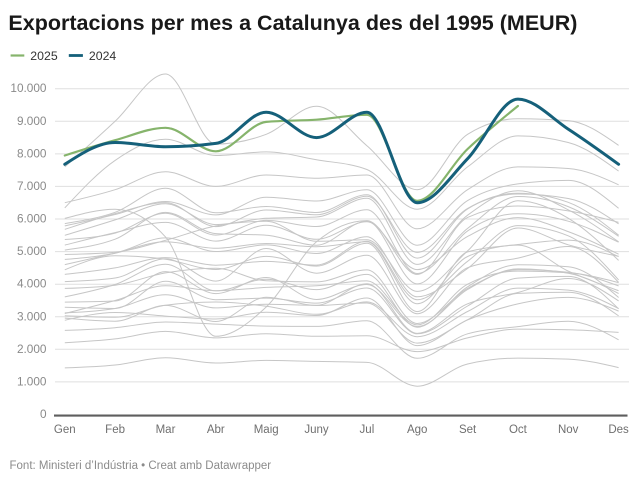  I want to click on svg-text: 9.000, so click(32, 121).